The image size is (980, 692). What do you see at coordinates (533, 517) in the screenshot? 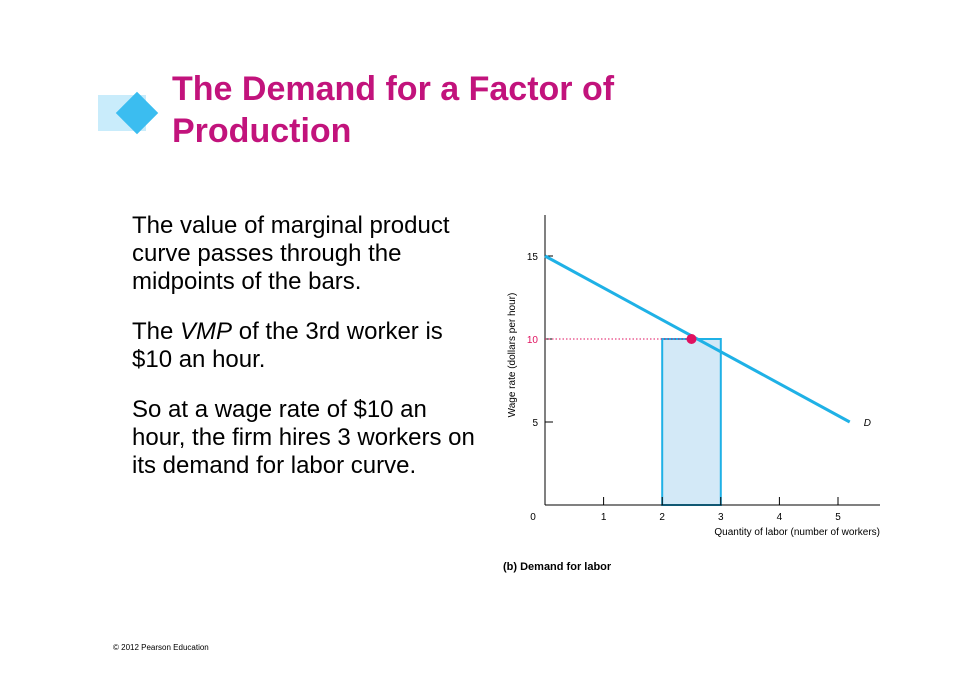
I see `x-tick-label-0: 0` at bounding box center [533, 517].